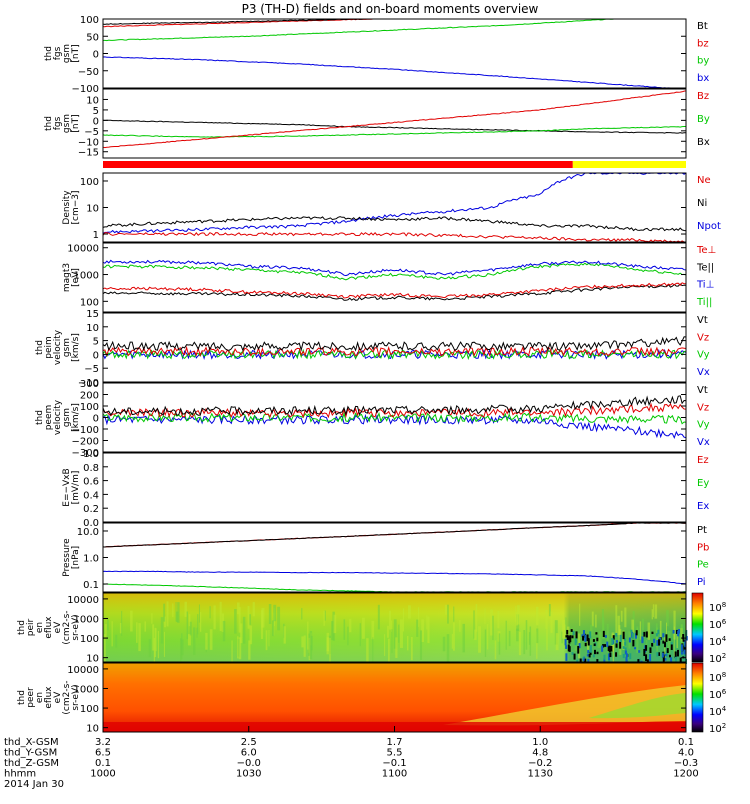 The image size is (750, 804). What do you see at coordinates (92, 659) in the screenshot?
I see `y-tick-label: 10` at bounding box center [92, 659].